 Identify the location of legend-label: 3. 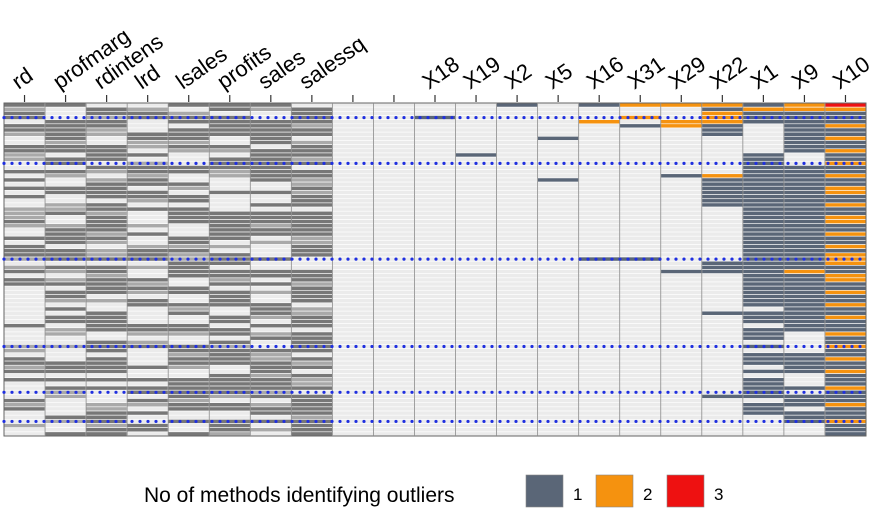
(718, 494).